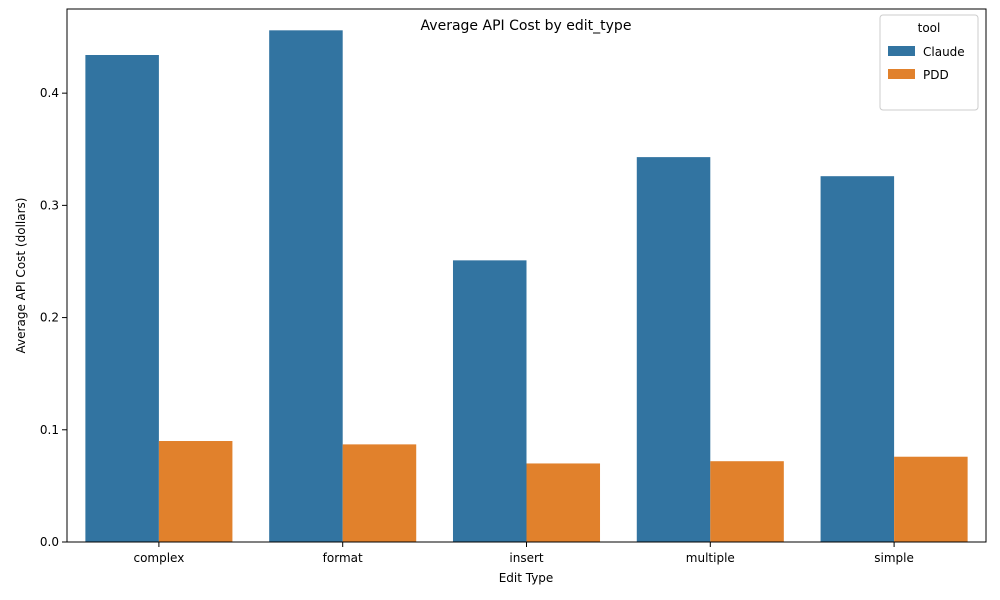 This screenshot has height=600, width=1000. Describe the element at coordinates (526, 26) in the screenshot. I see `chart-title: Average API Cost by edit_type` at that location.